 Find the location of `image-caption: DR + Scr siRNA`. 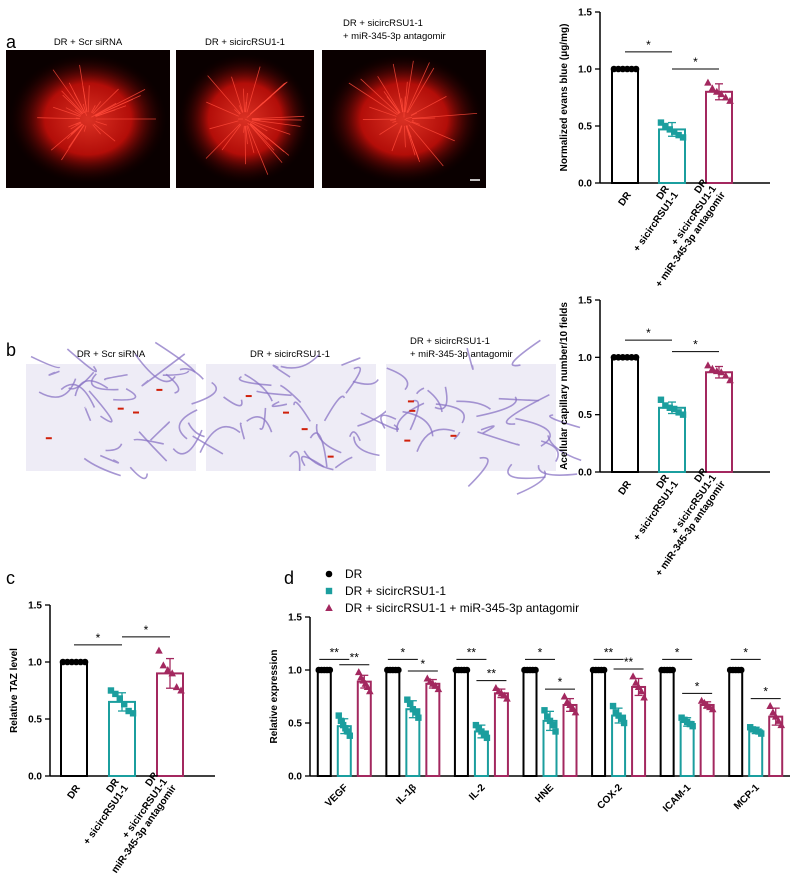

image-caption: DR + Scr siRNA is located at coordinates (88, 42).